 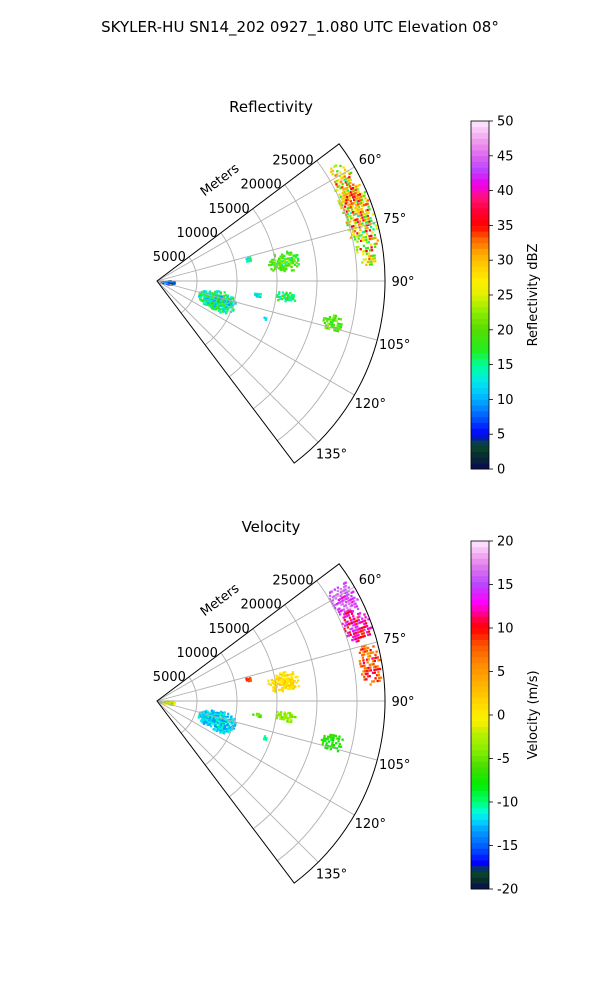 I want to click on azimuth-radial, so click(x=255, y=644).